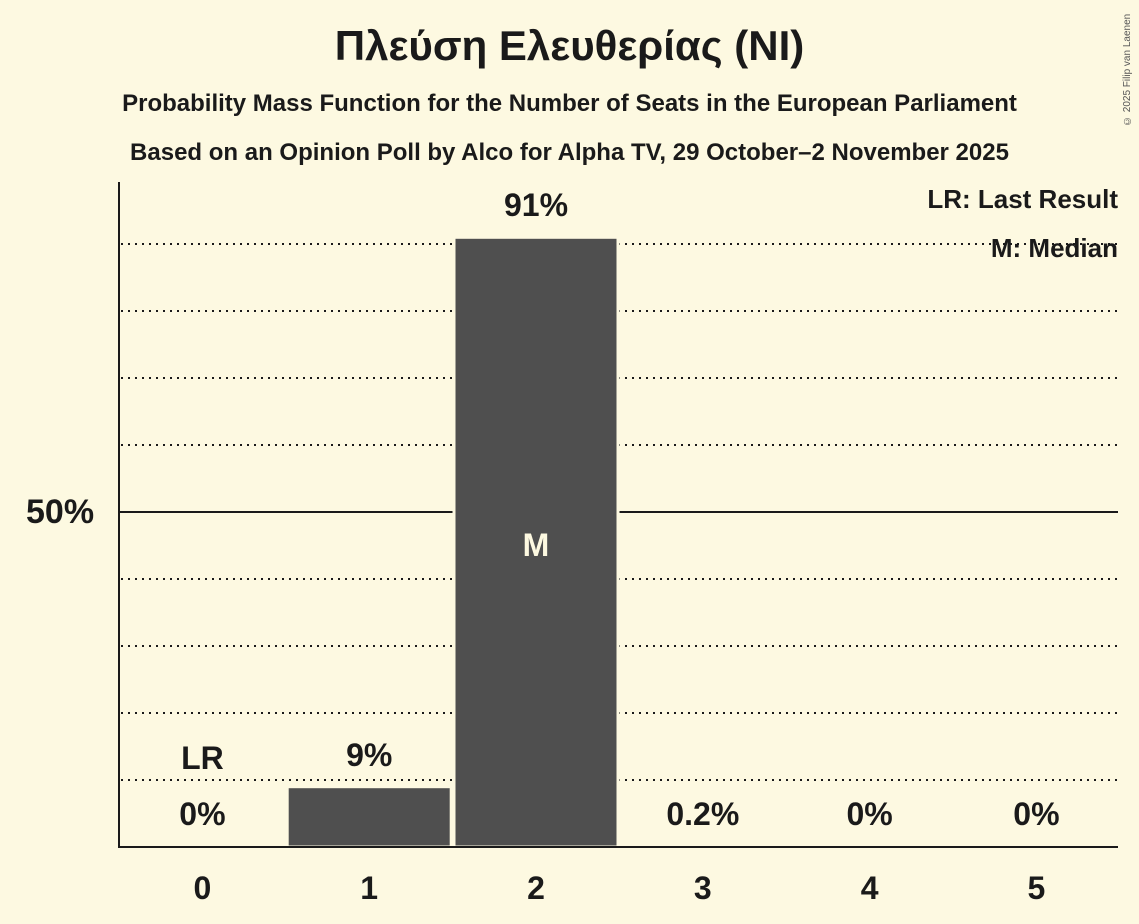  Describe the element at coordinates (1022, 199) in the screenshot. I see `legend-last-result: LR: Last Result` at that location.